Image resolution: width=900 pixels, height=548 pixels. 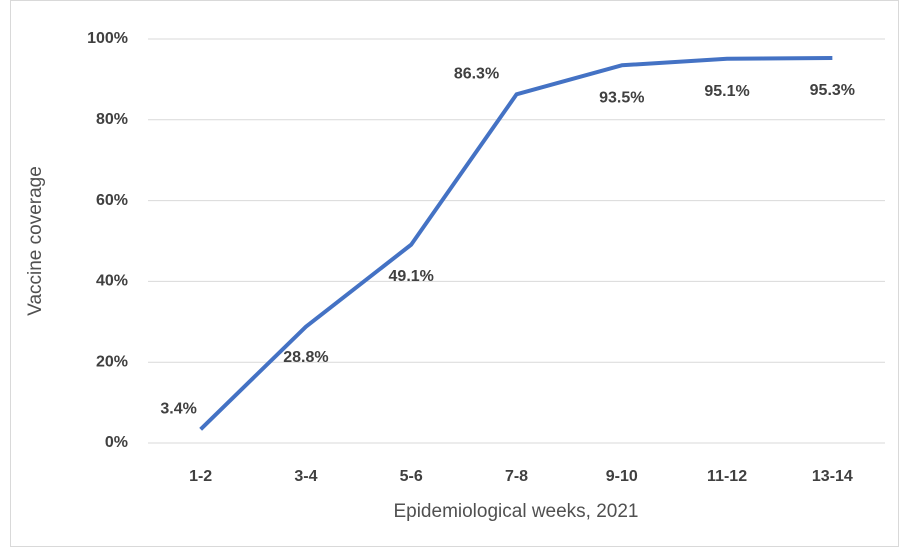 What do you see at coordinates (622, 476) in the screenshot?
I see `x-tick-label: 9-10` at bounding box center [622, 476].